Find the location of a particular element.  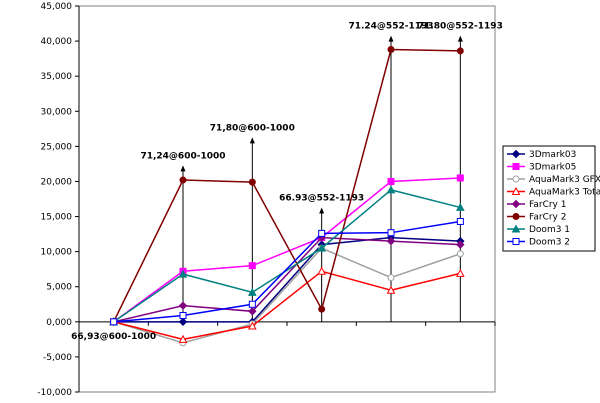

y-tick-label: 0,000 is located at coordinates (59, 323).